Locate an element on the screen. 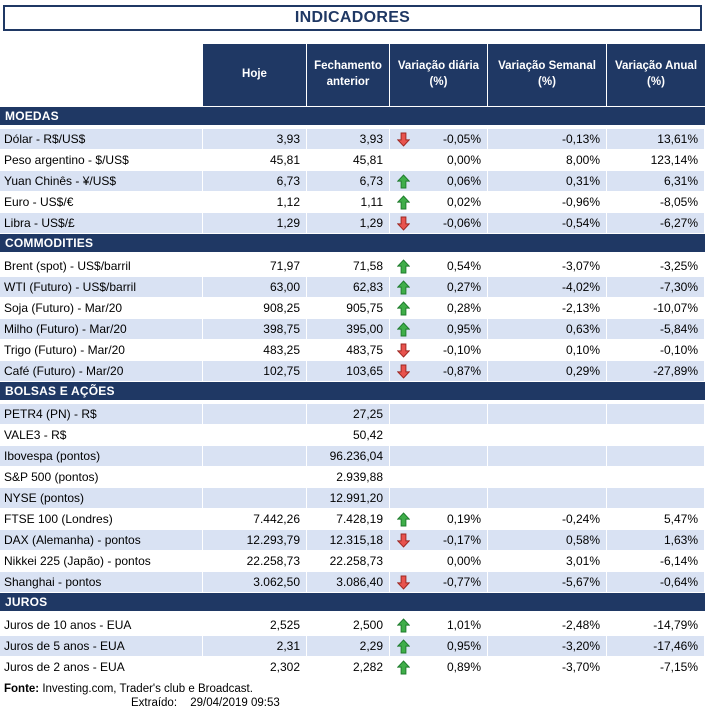 Image resolution: width=705 pixels, height=728 pixels. variation-annual: -10,07% is located at coordinates (656, 308).